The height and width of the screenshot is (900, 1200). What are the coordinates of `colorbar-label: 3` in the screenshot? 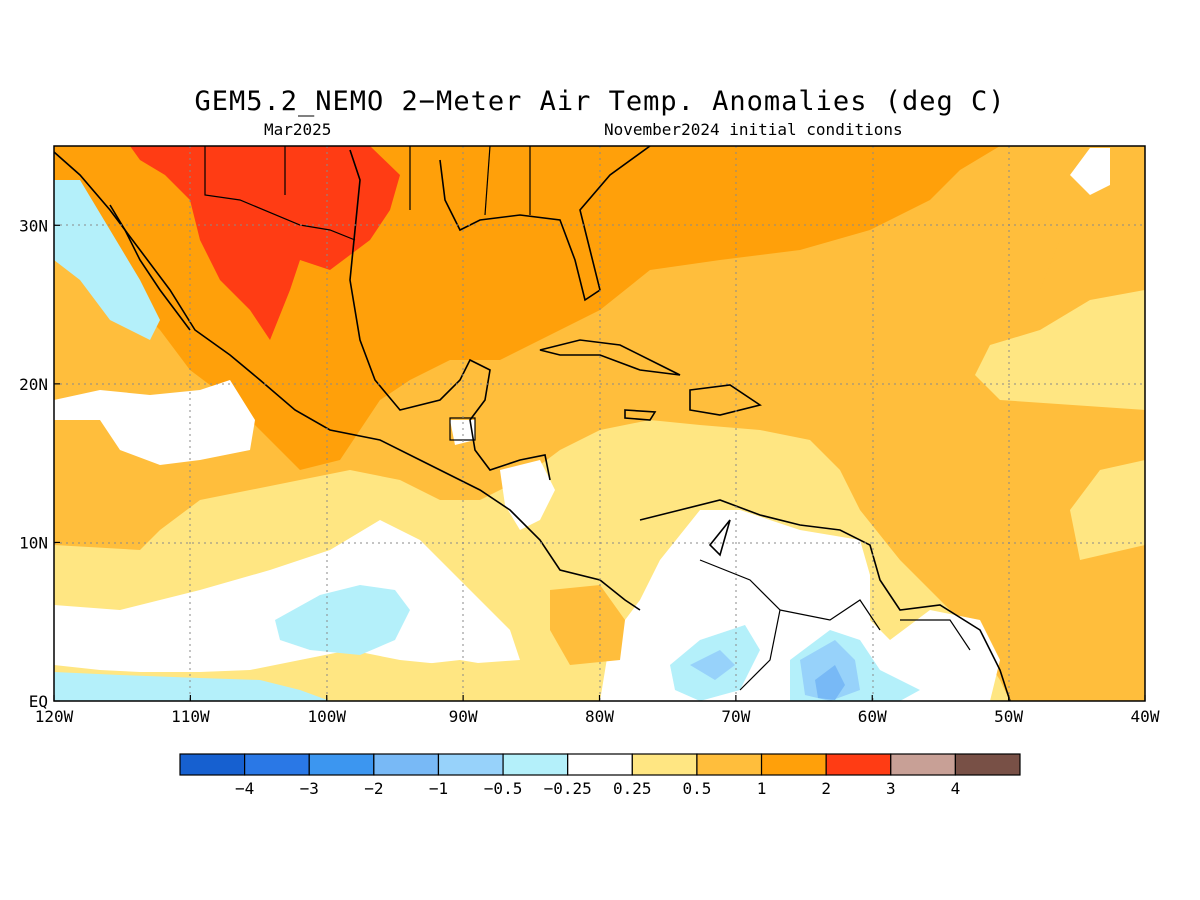 It's located at (891, 788).